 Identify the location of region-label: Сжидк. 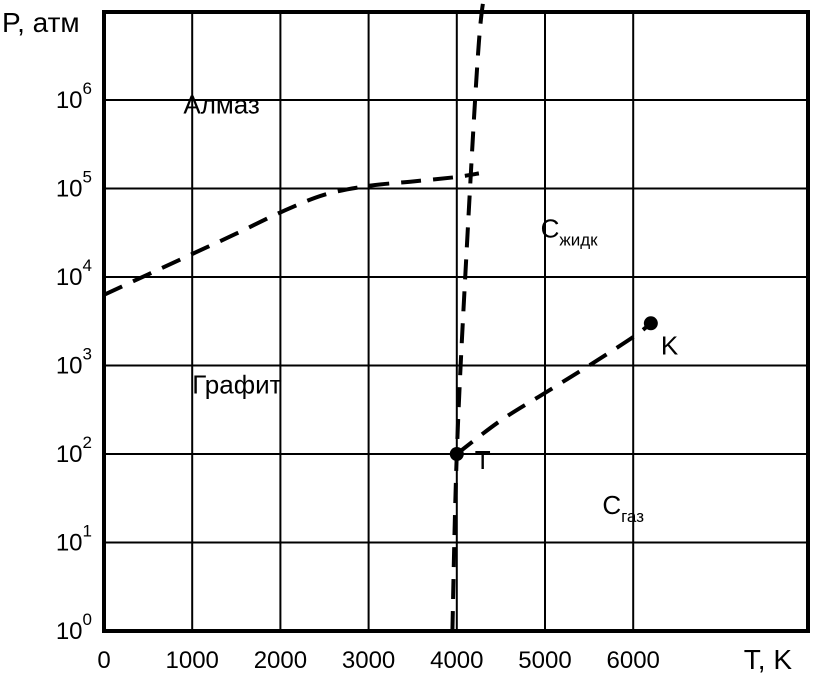
(570, 231).